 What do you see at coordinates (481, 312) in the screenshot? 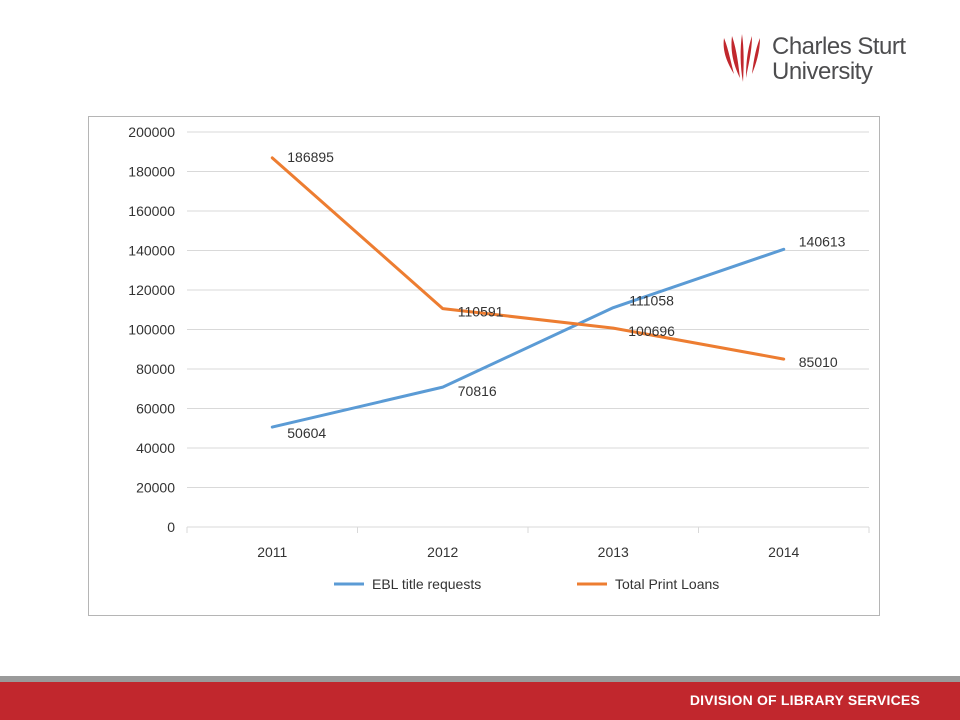
I see `data-label: 110591` at bounding box center [481, 312].